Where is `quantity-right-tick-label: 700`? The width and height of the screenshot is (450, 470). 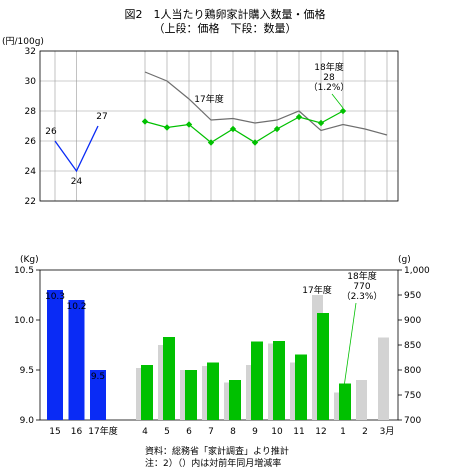 quantity-right-tick-label: 700 is located at coordinates (412, 421).